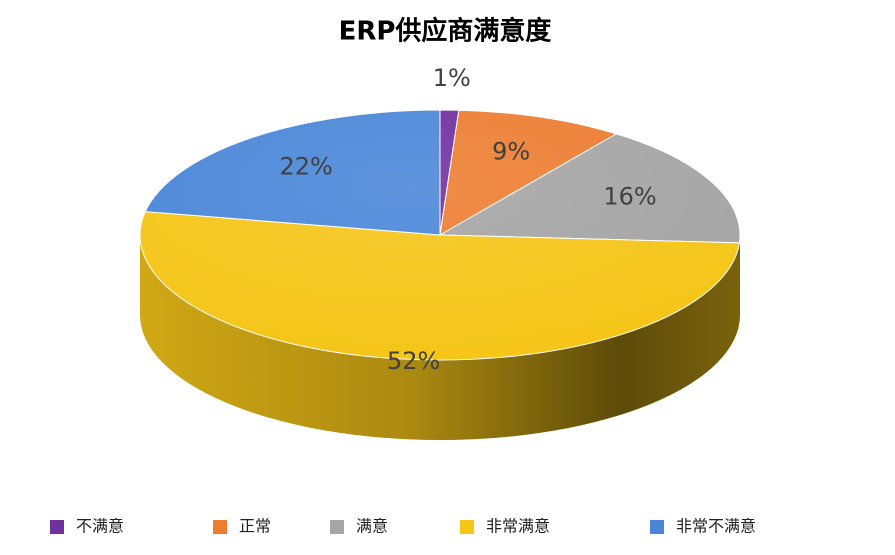  What do you see at coordinates (518, 526) in the screenshot?
I see `legend-label: 非常满意` at bounding box center [518, 526].